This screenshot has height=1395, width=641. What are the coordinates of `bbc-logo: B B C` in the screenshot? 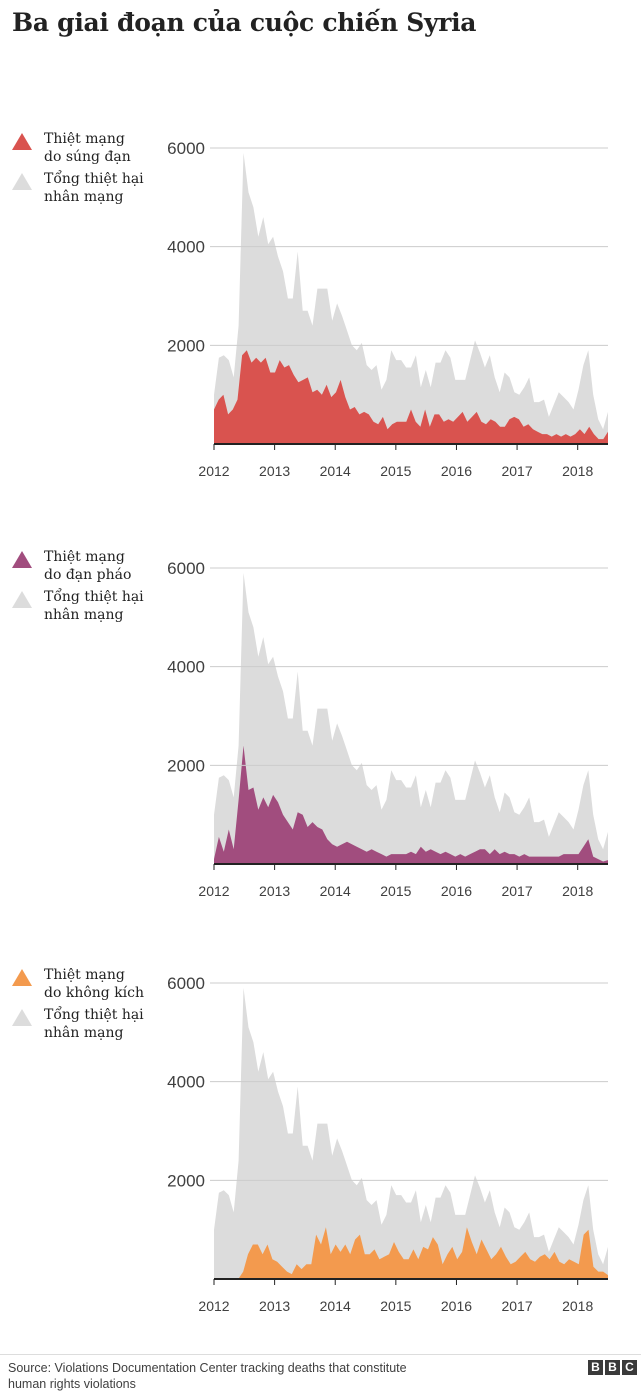 It's located at (612, 1367).